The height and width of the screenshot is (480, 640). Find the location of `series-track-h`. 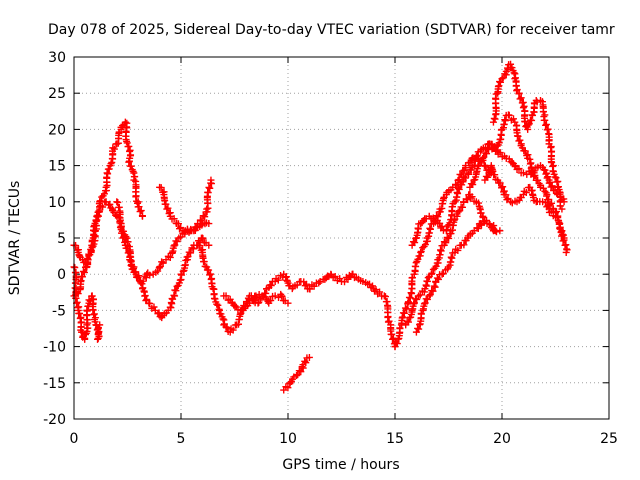

series-track-h is located at coordinates (296, 373).